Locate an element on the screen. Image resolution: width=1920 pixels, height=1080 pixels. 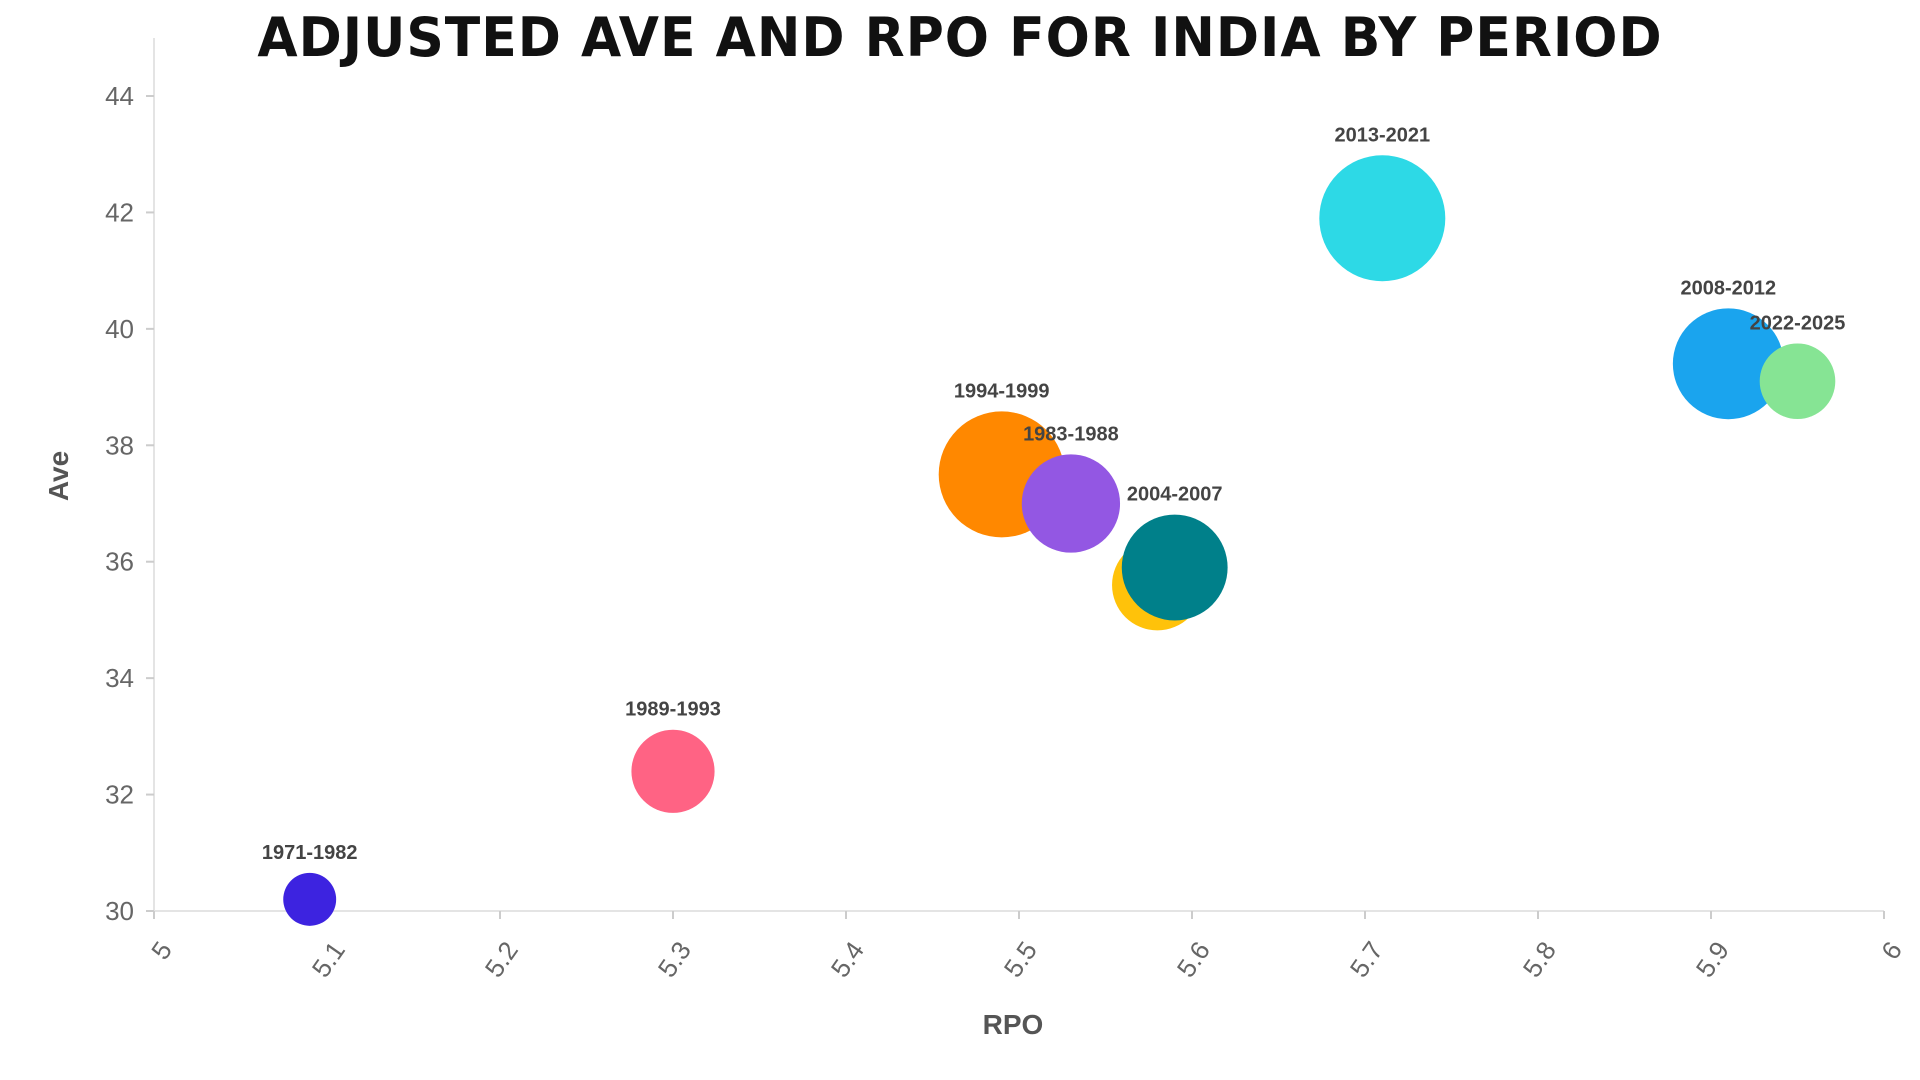
x-tick-label: 5.6 is located at coordinates (1193, 959).